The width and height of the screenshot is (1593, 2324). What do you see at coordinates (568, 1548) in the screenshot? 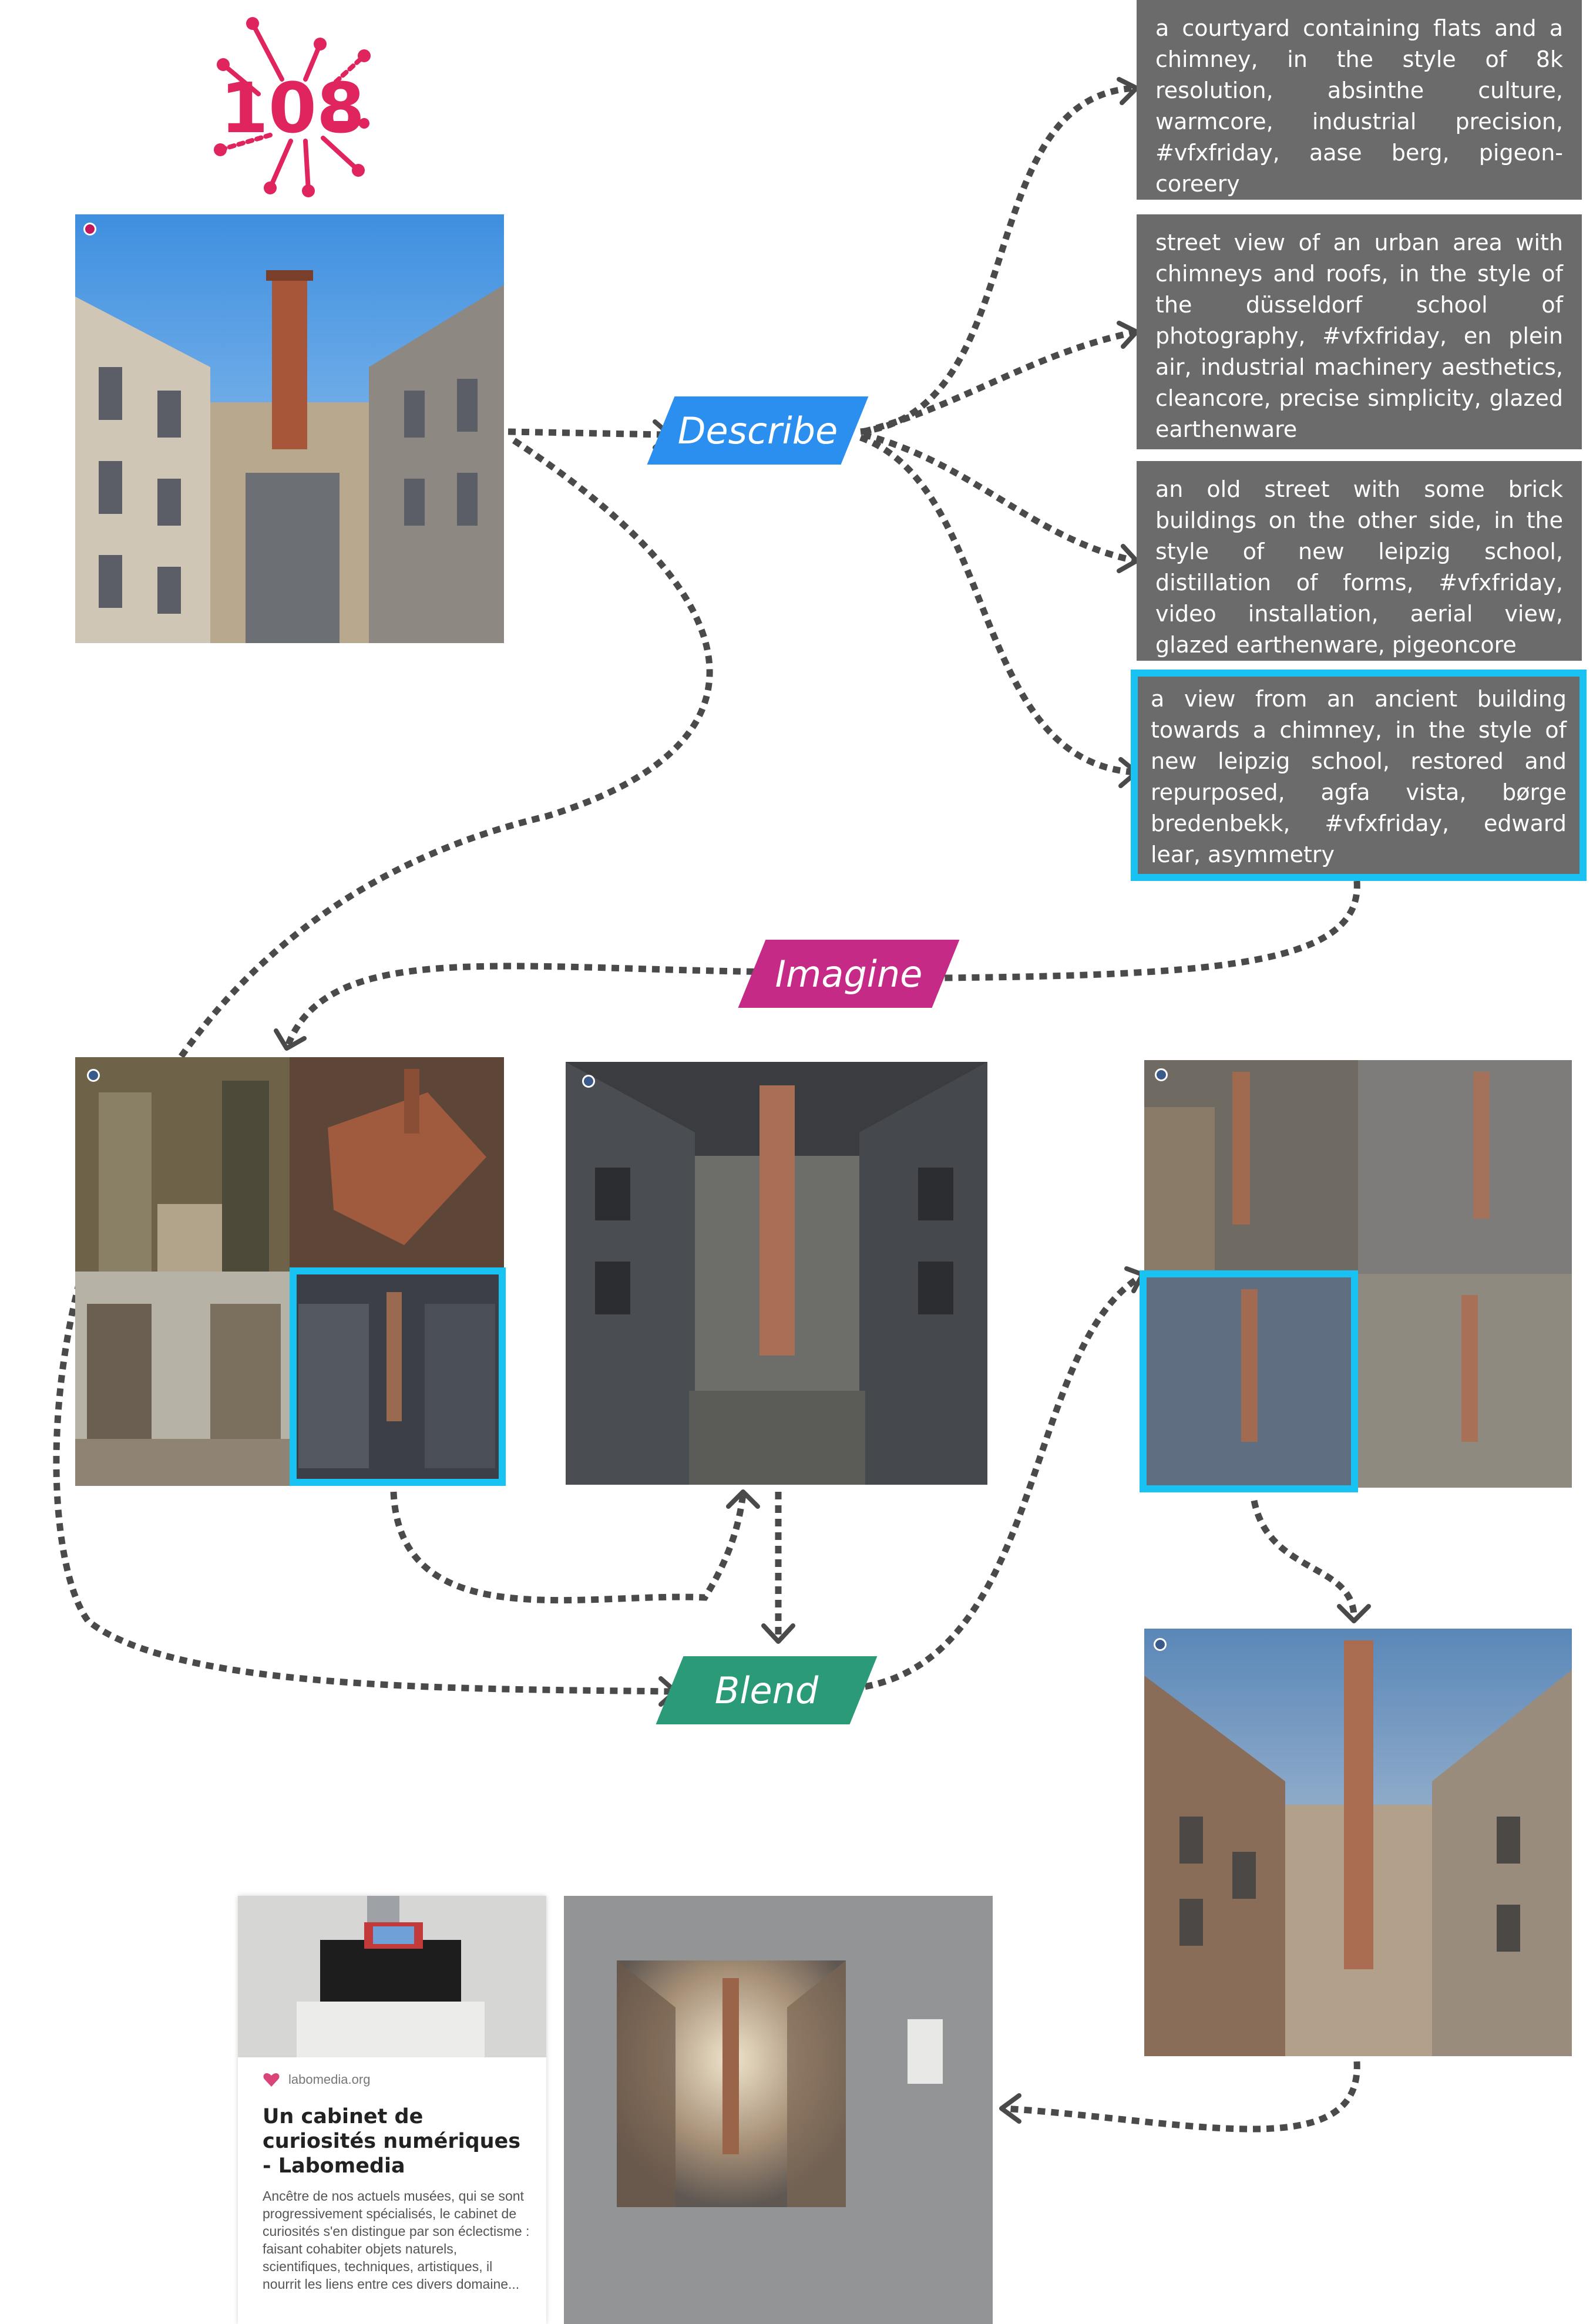
I see `arrow-quad-to-upscaled` at bounding box center [568, 1548].